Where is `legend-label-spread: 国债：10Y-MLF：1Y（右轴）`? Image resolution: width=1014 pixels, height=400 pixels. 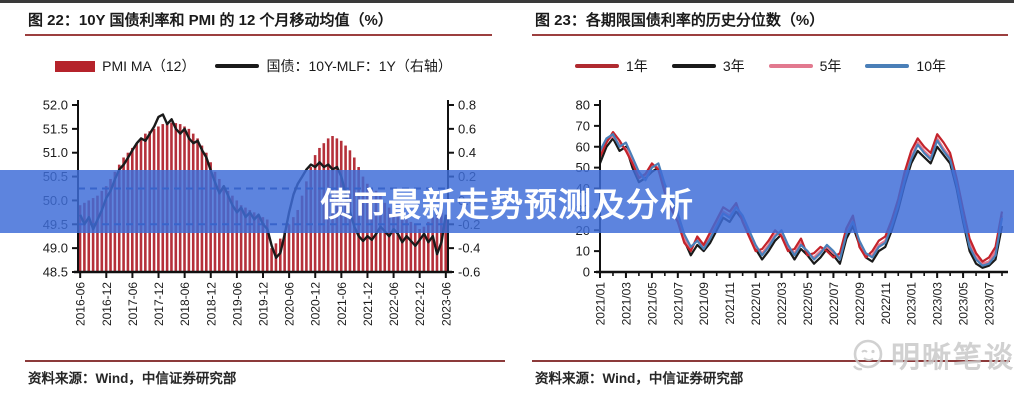 legend-label-spread: 国债：10Y-MLF：1Y（右轴） is located at coordinates (359, 66).